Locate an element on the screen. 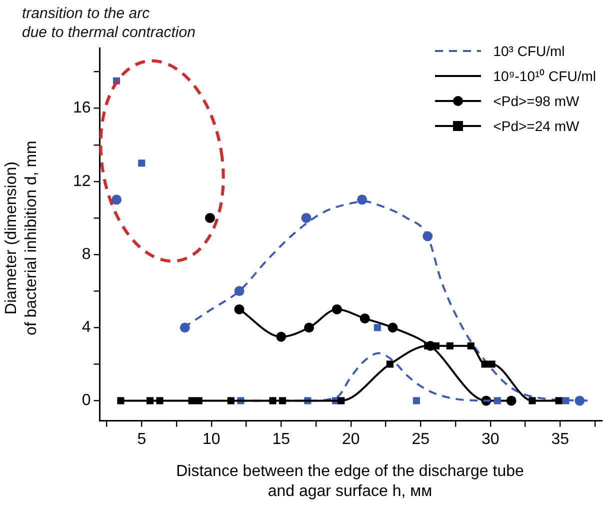  y-tick-label: 0 is located at coordinates (86, 401).